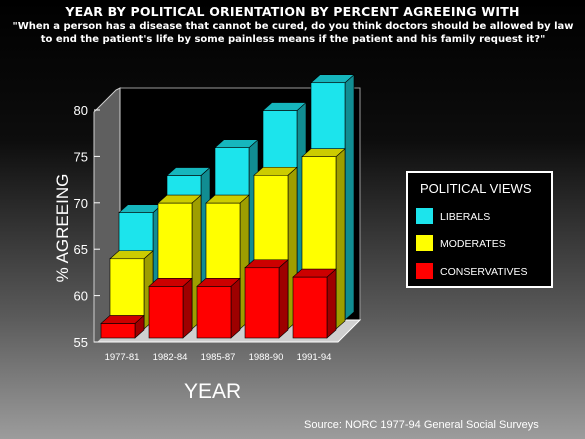 The width and height of the screenshot is (585, 439). Describe the element at coordinates (81, 342) in the screenshot. I see `y-tick-label: 55` at that location.